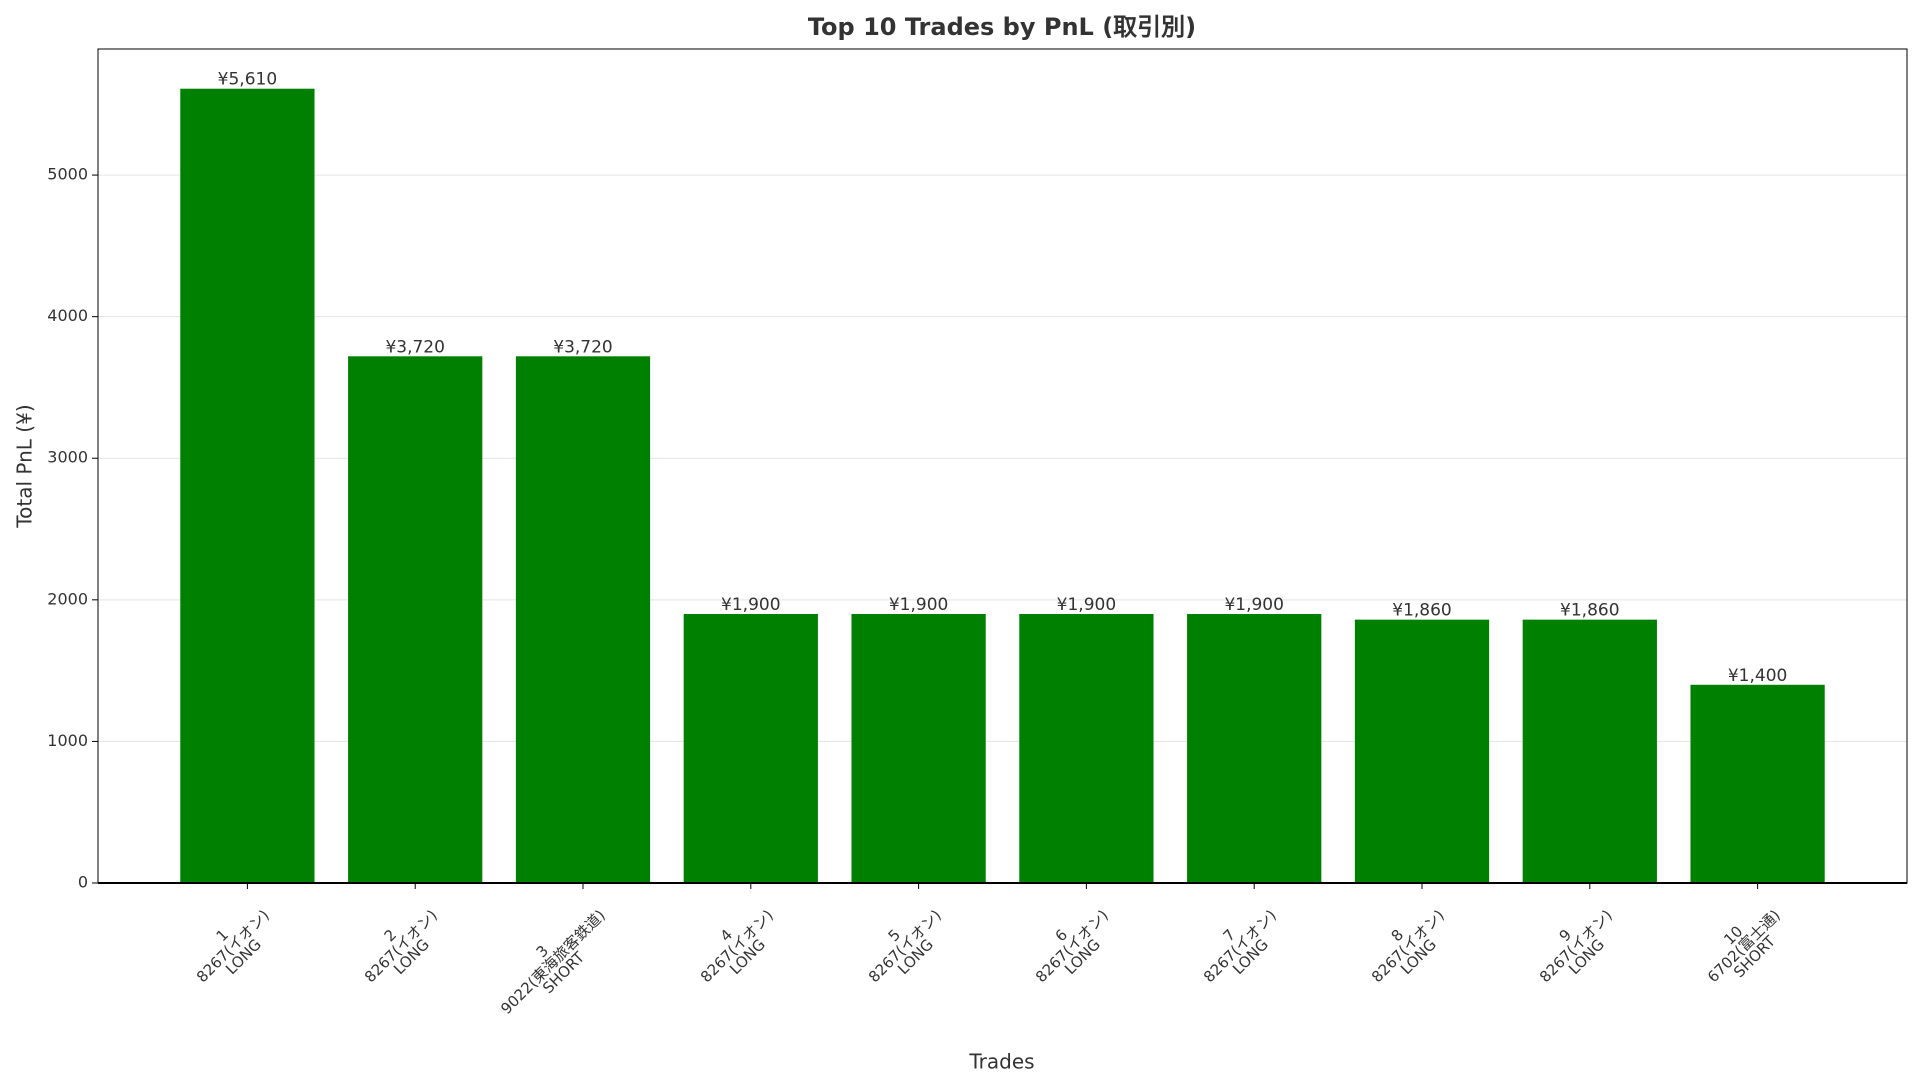 This screenshot has width=1920, height=1089. Describe the element at coordinates (67, 598) in the screenshot. I see `y-tick-label: 2000` at that location.